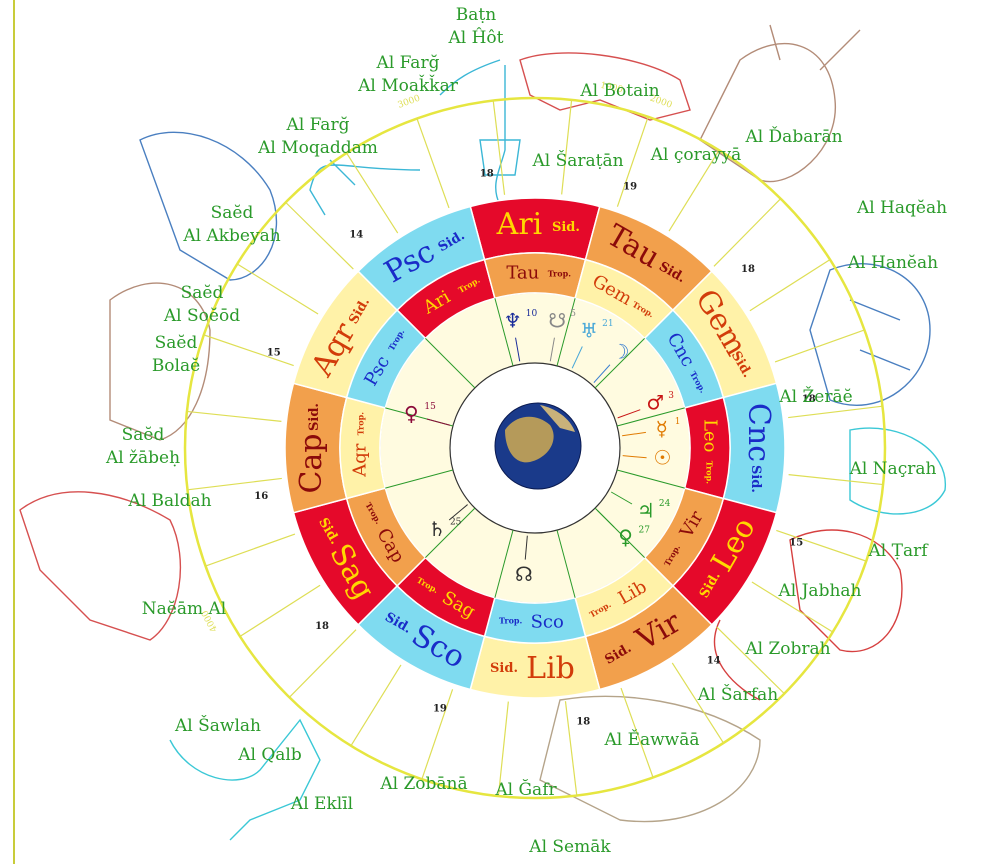 Image resolution: width=989 pixels, height=864 pixels. What do you see at coordinates (671, 396) in the screenshot?
I see `planet-degree: 3` at bounding box center [671, 396].